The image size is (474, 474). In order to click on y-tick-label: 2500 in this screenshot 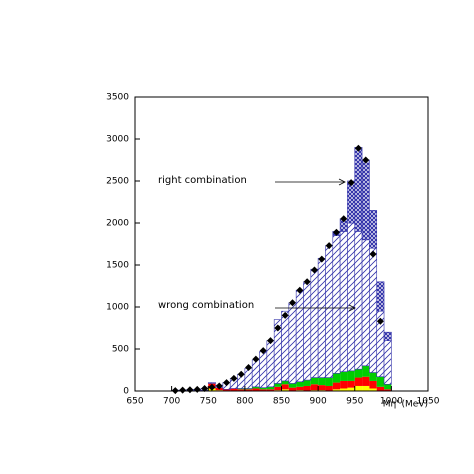, I will do `click(117, 182)`.